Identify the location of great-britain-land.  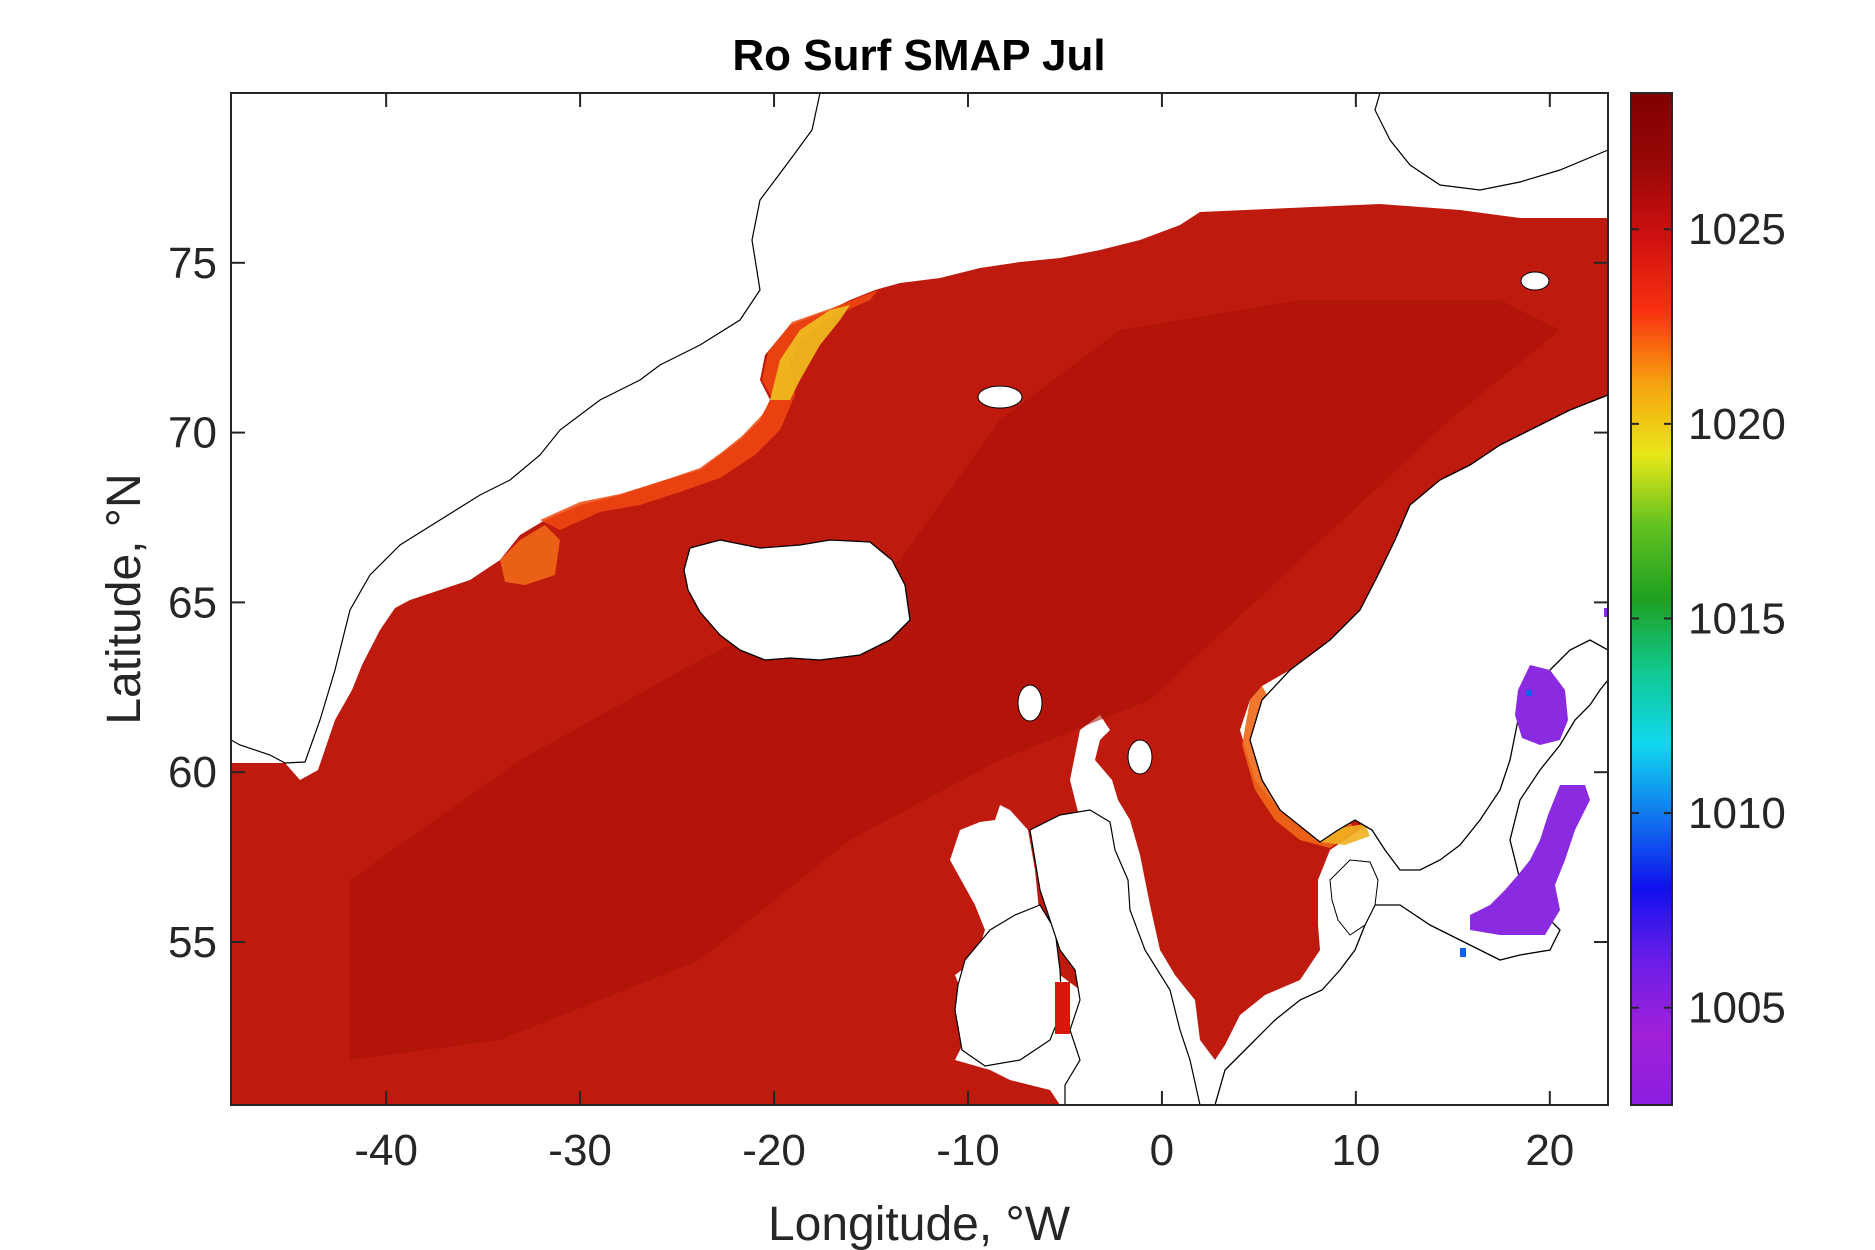
(1115, 957).